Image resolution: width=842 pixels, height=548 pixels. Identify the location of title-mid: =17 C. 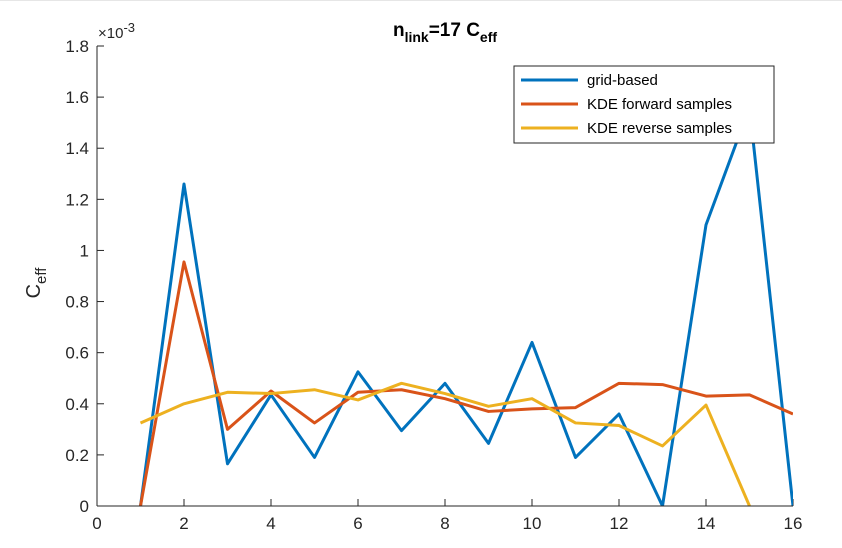
(455, 30).